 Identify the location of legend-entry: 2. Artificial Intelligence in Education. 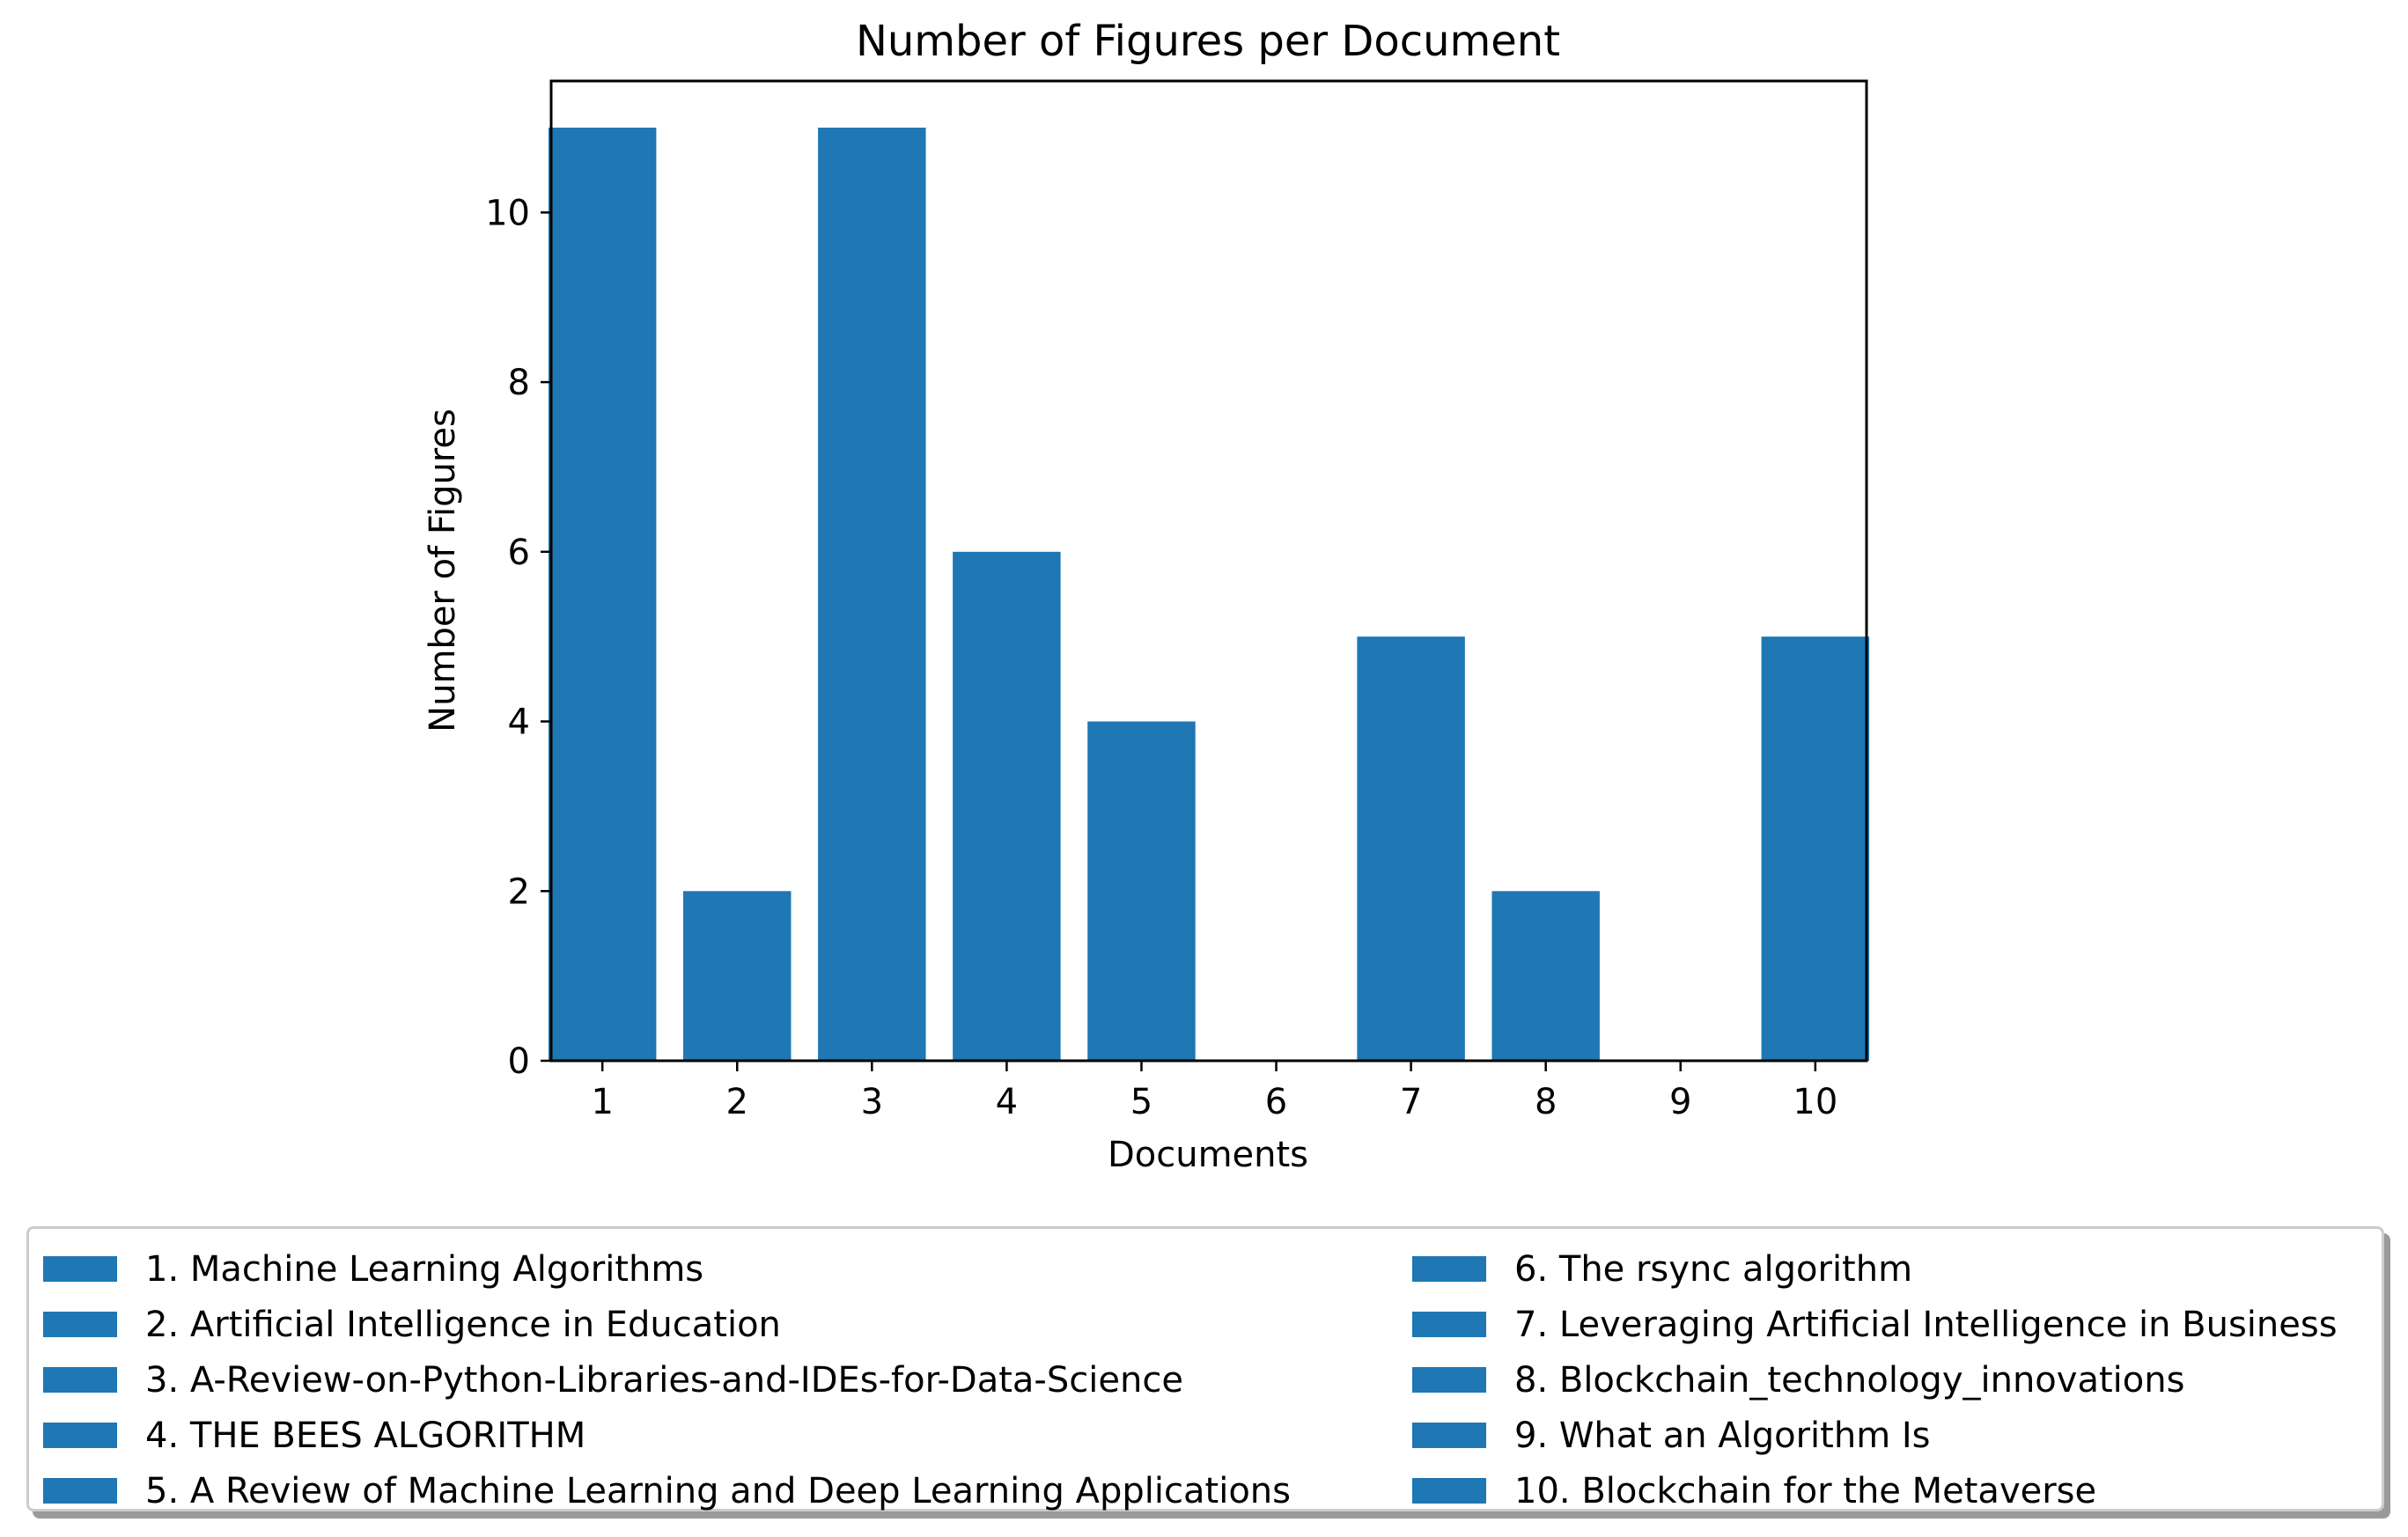
(412, 1324).